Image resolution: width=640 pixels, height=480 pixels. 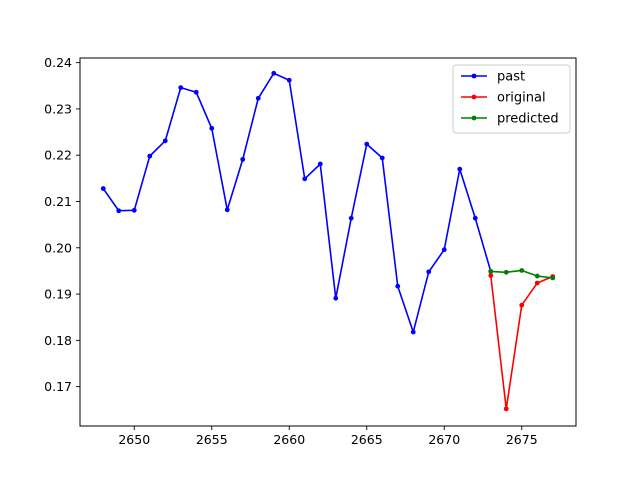 What do you see at coordinates (522, 439) in the screenshot?
I see `x-tick-label: 2675` at bounding box center [522, 439].